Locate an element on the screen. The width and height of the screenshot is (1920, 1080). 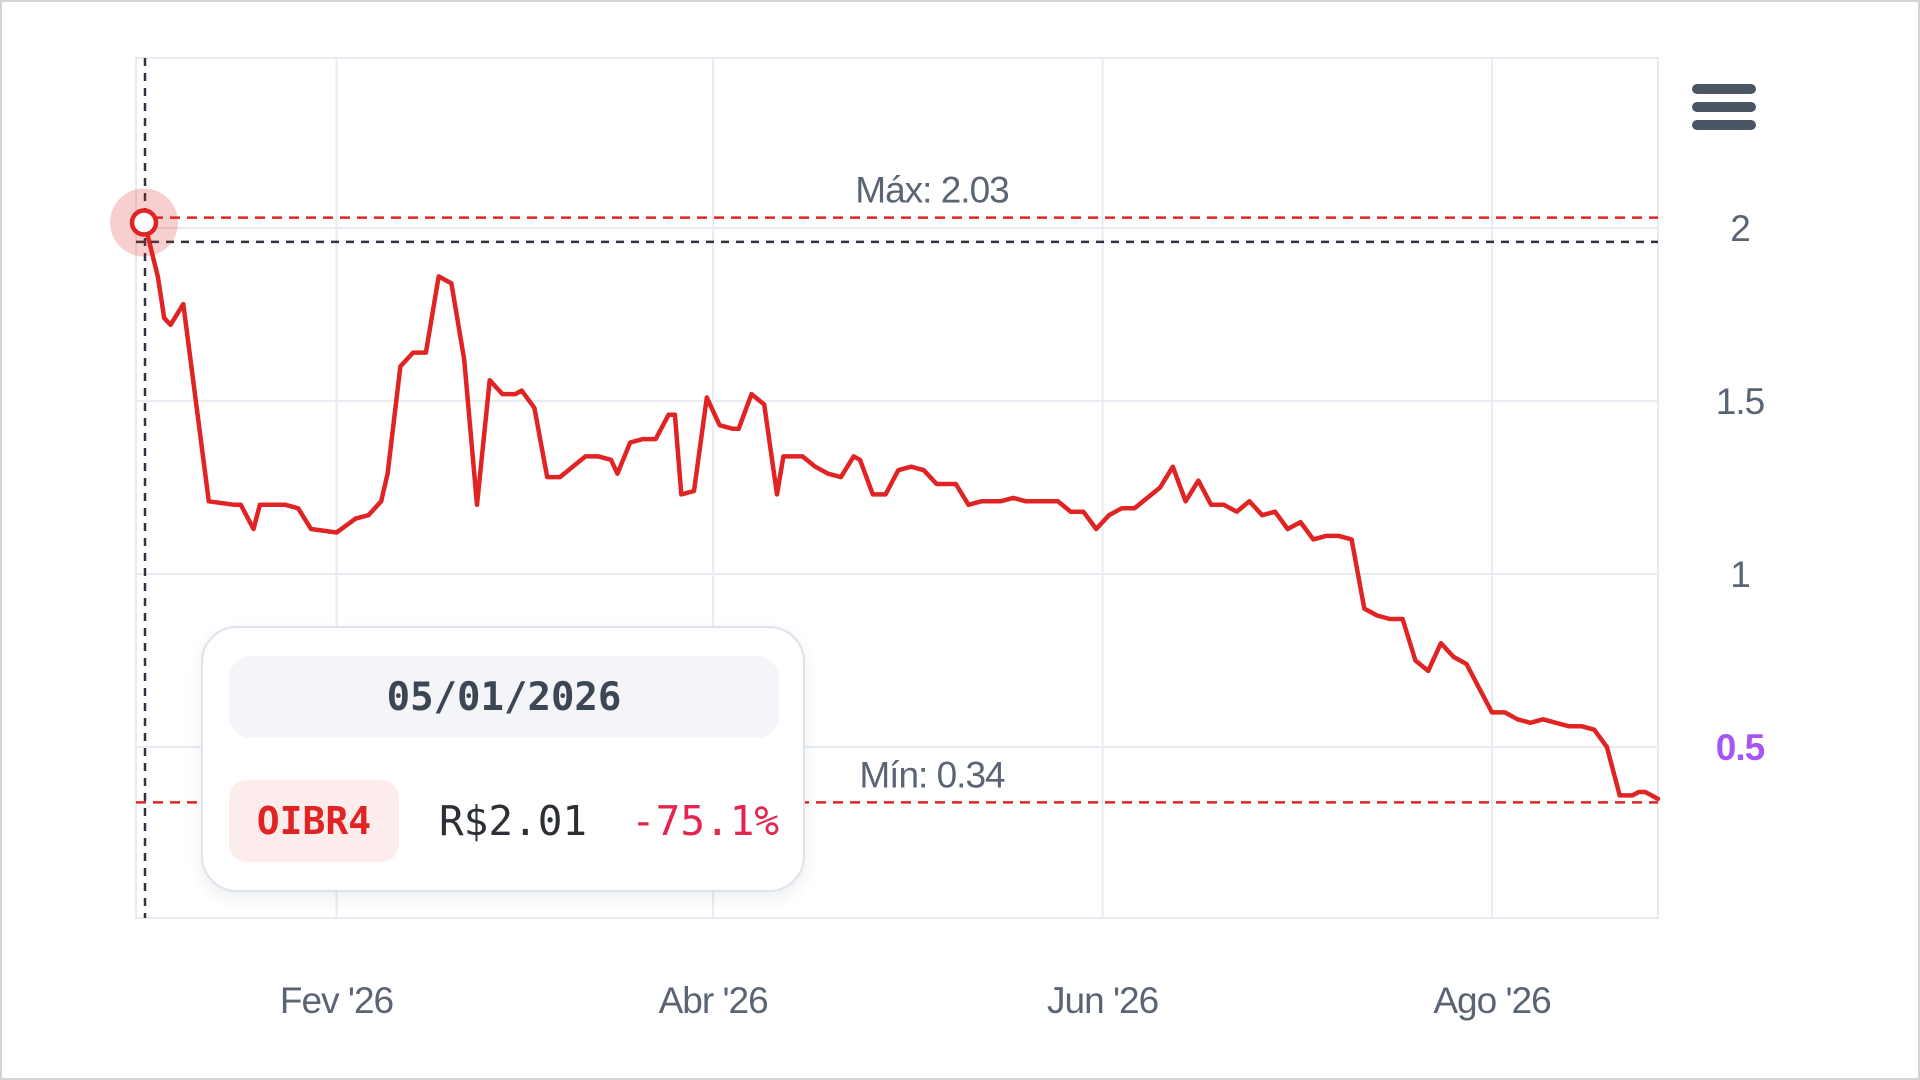
last-value-tick-label: 0.5 is located at coordinates (1740, 747).